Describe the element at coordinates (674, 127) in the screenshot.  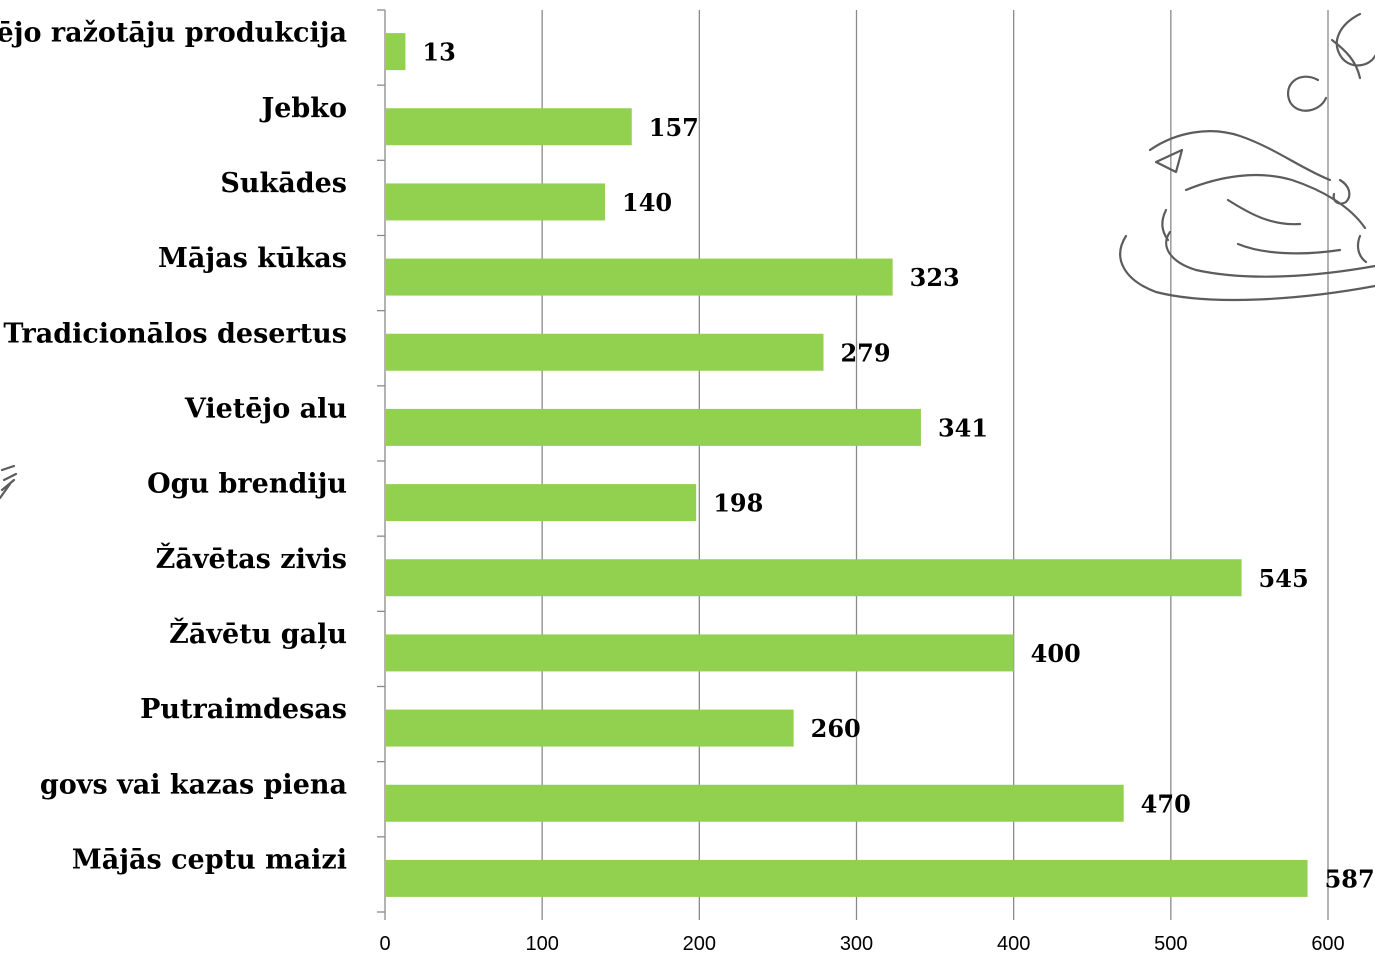
I see `data-label: 157` at that location.